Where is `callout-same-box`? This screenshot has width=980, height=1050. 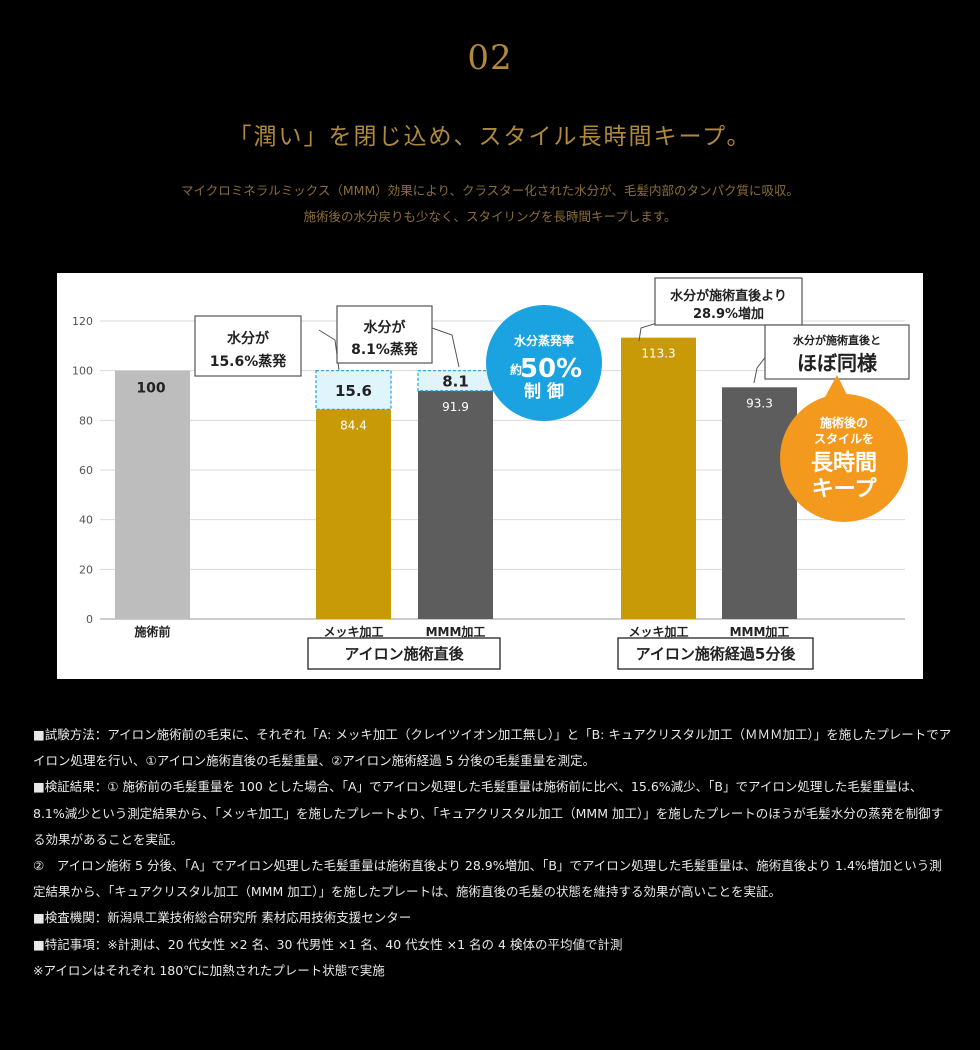
callout-same-box is located at coordinates (837, 352).